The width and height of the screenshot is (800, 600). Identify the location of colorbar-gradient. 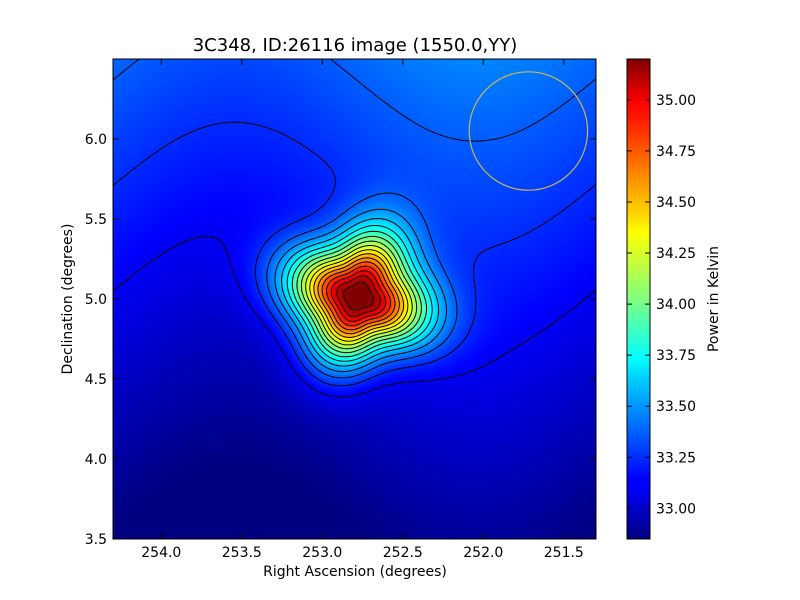
(638, 299).